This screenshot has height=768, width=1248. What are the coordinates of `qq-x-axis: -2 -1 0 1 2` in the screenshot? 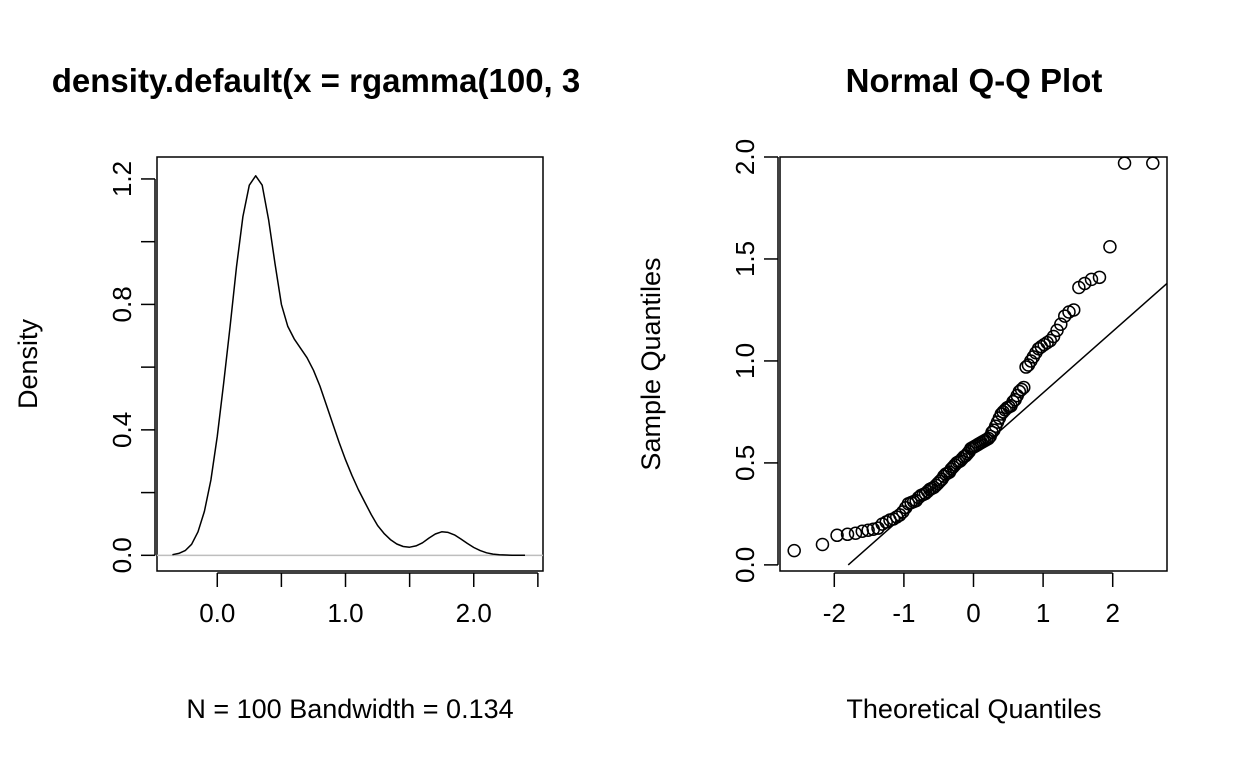 It's located at (971, 600).